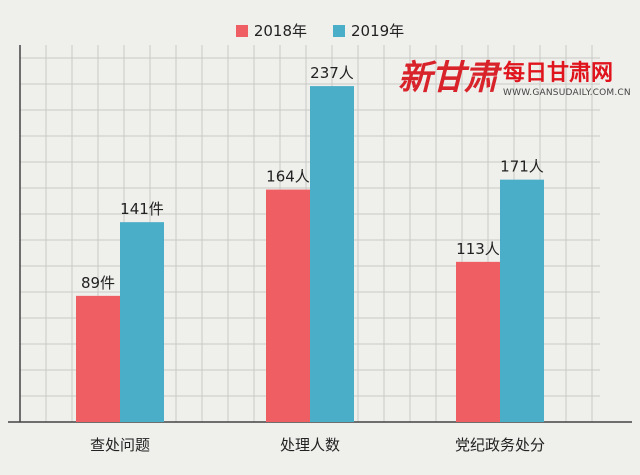 The image size is (640, 475). Describe the element at coordinates (280, 31) in the screenshot. I see `legend-label-2018: 2018年` at that location.